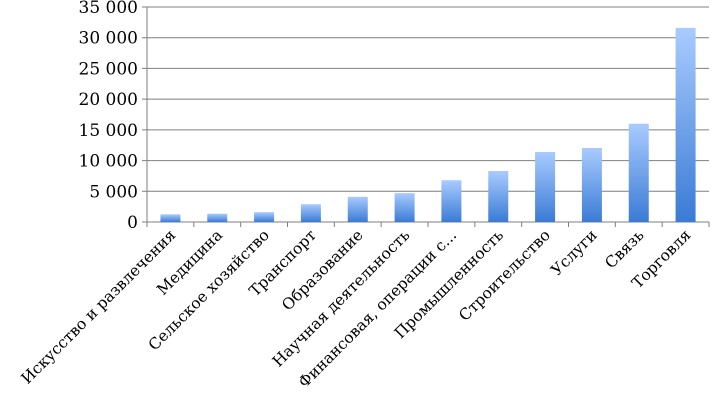  Describe the element at coordinates (108, 162) in the screenshot. I see `y-tick-label: 10 000` at that location.